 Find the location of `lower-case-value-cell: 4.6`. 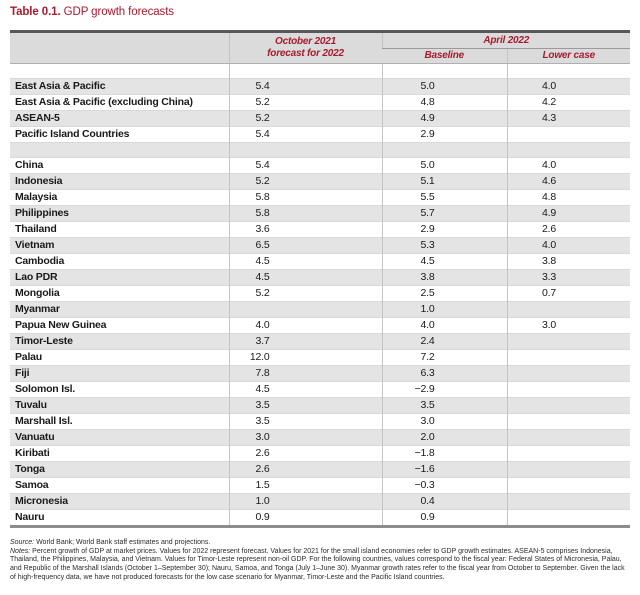

lower-case-value-cell: 4.6 is located at coordinates (568, 181).